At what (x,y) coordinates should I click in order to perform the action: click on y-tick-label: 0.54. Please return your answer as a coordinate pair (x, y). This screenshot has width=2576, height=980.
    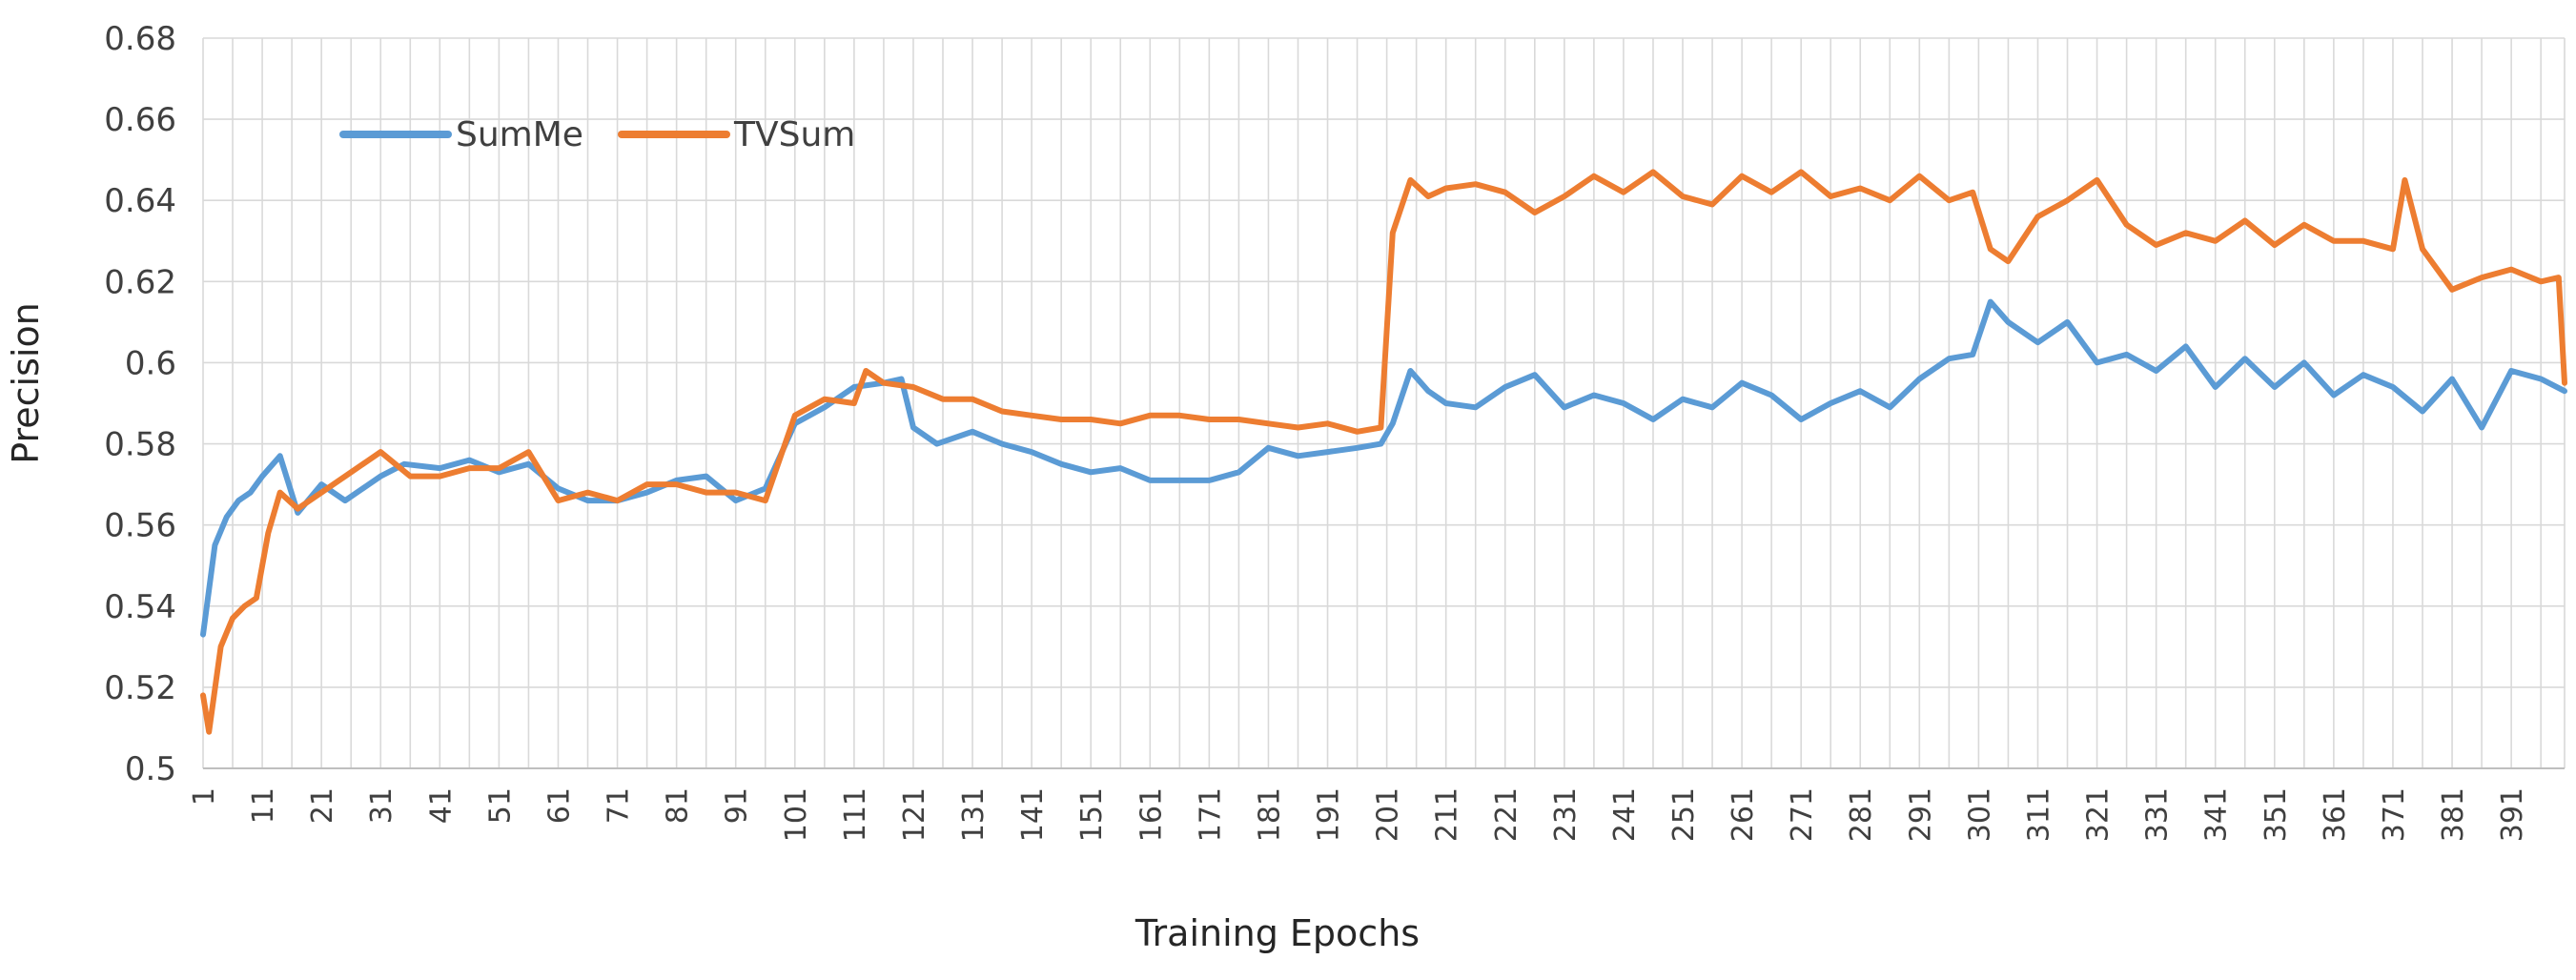
    Looking at the image, I should click on (140, 607).